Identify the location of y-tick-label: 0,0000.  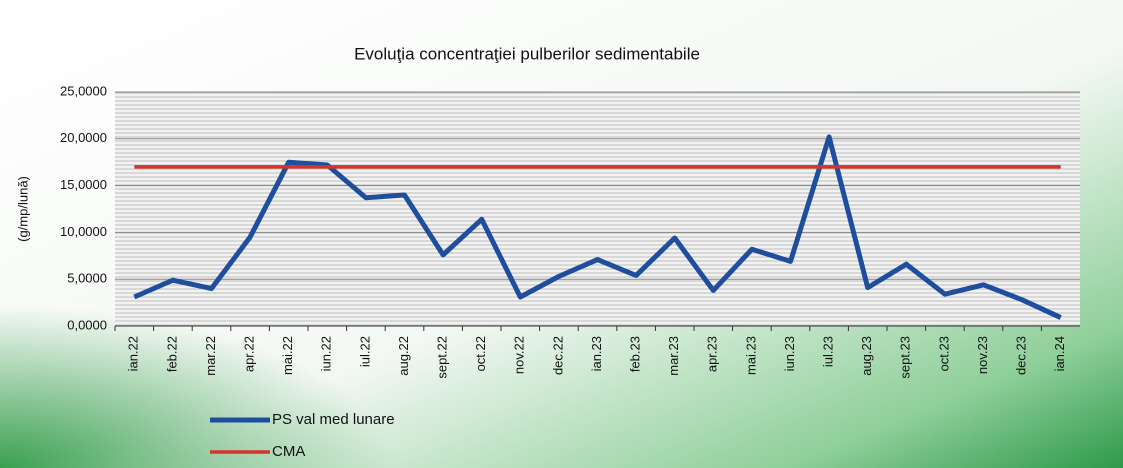
(87, 324).